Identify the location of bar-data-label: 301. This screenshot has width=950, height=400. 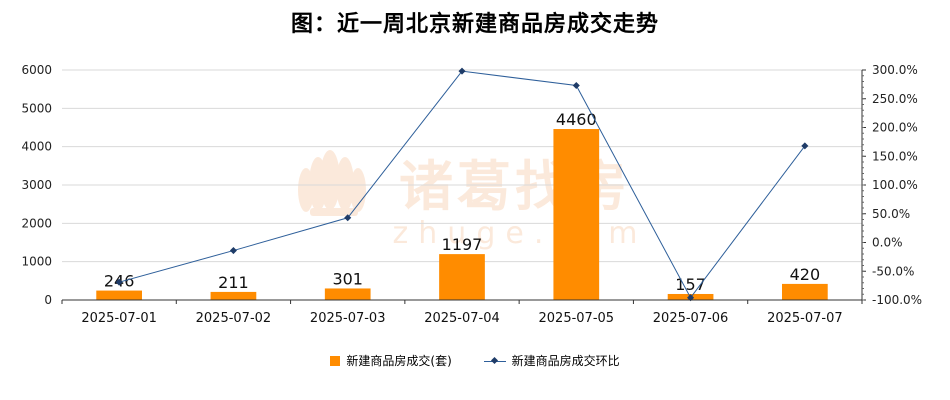
(347, 278).